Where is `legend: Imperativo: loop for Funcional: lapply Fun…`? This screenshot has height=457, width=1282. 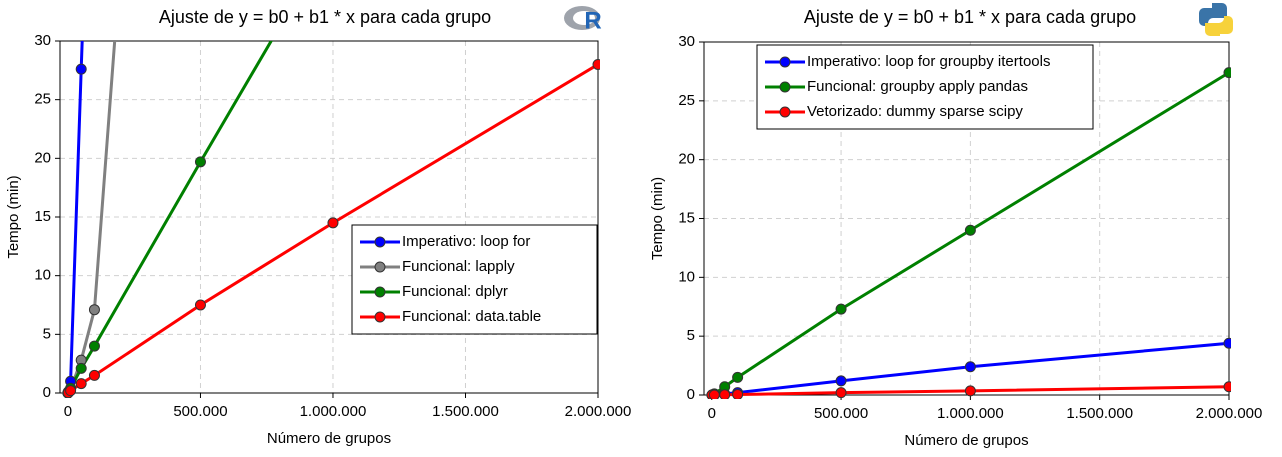
legend: Imperativo: loop for Funcional: lapply Fun… is located at coordinates (474, 279).